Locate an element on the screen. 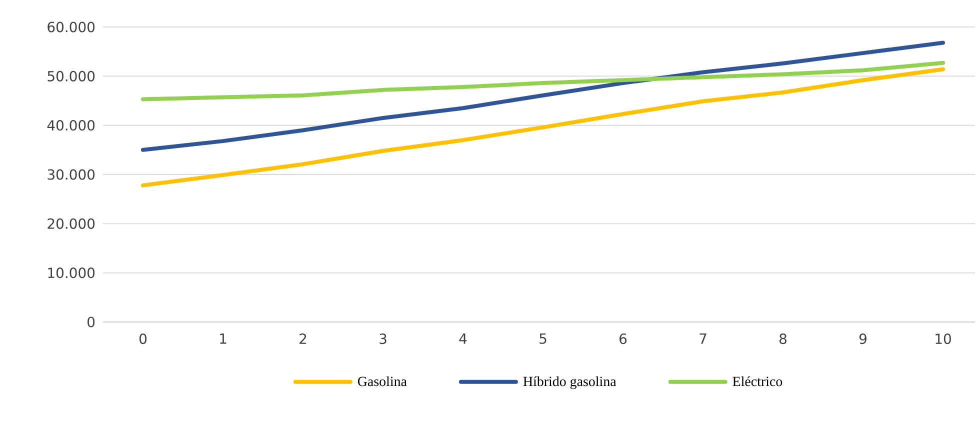  legend-label: Híbrido gasolina is located at coordinates (569, 383).